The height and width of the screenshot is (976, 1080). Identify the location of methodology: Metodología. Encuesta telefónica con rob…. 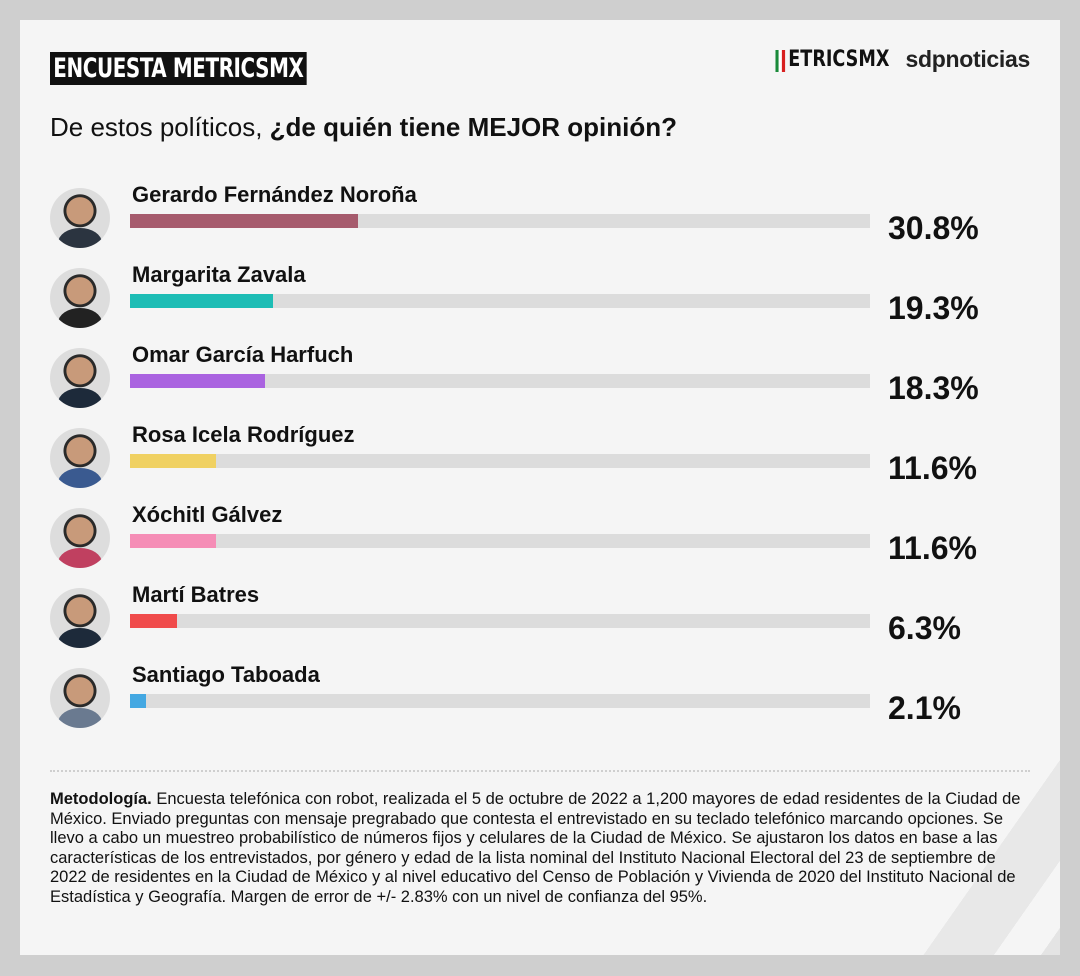
(540, 848).